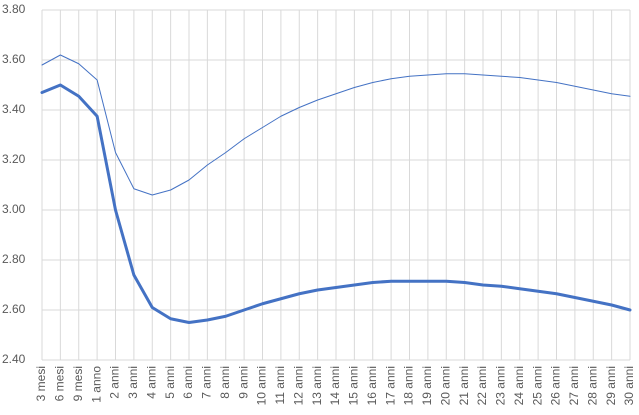 This screenshot has height=415, width=639. What do you see at coordinates (574, 385) in the screenshot?
I see `x-tick-label: 27 anni` at bounding box center [574, 385].